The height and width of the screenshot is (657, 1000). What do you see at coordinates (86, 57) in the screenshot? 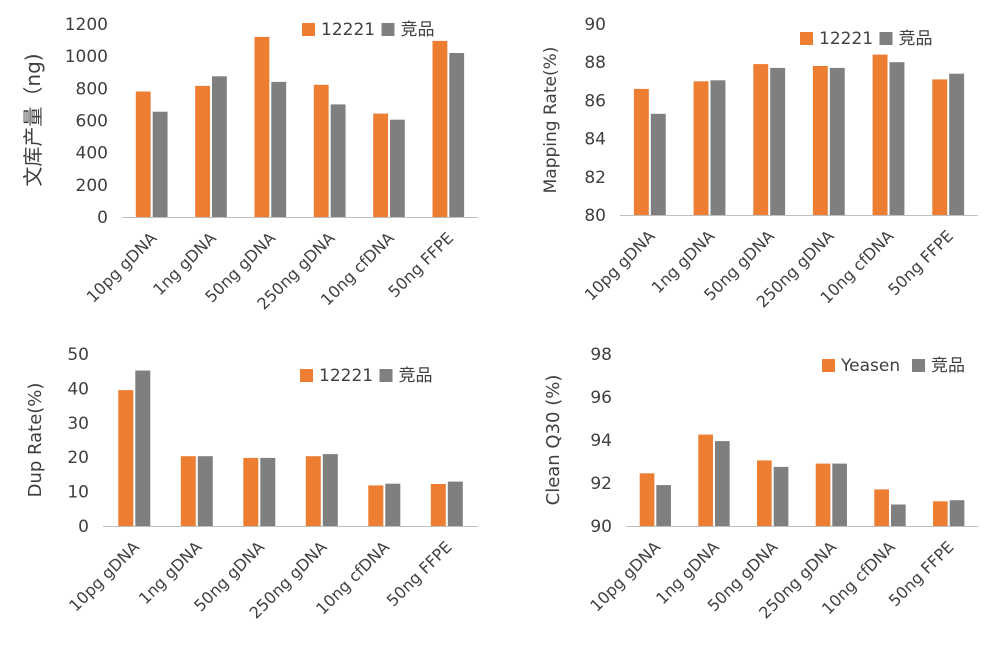
I see `y-tick-label: 1000` at bounding box center [86, 57].